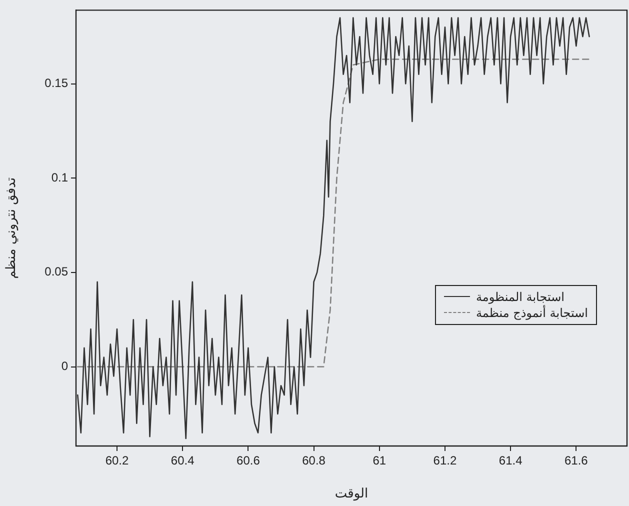 The width and height of the screenshot is (629, 506). I want to click on legend-label: استجابة المنظومة, so click(520, 296).